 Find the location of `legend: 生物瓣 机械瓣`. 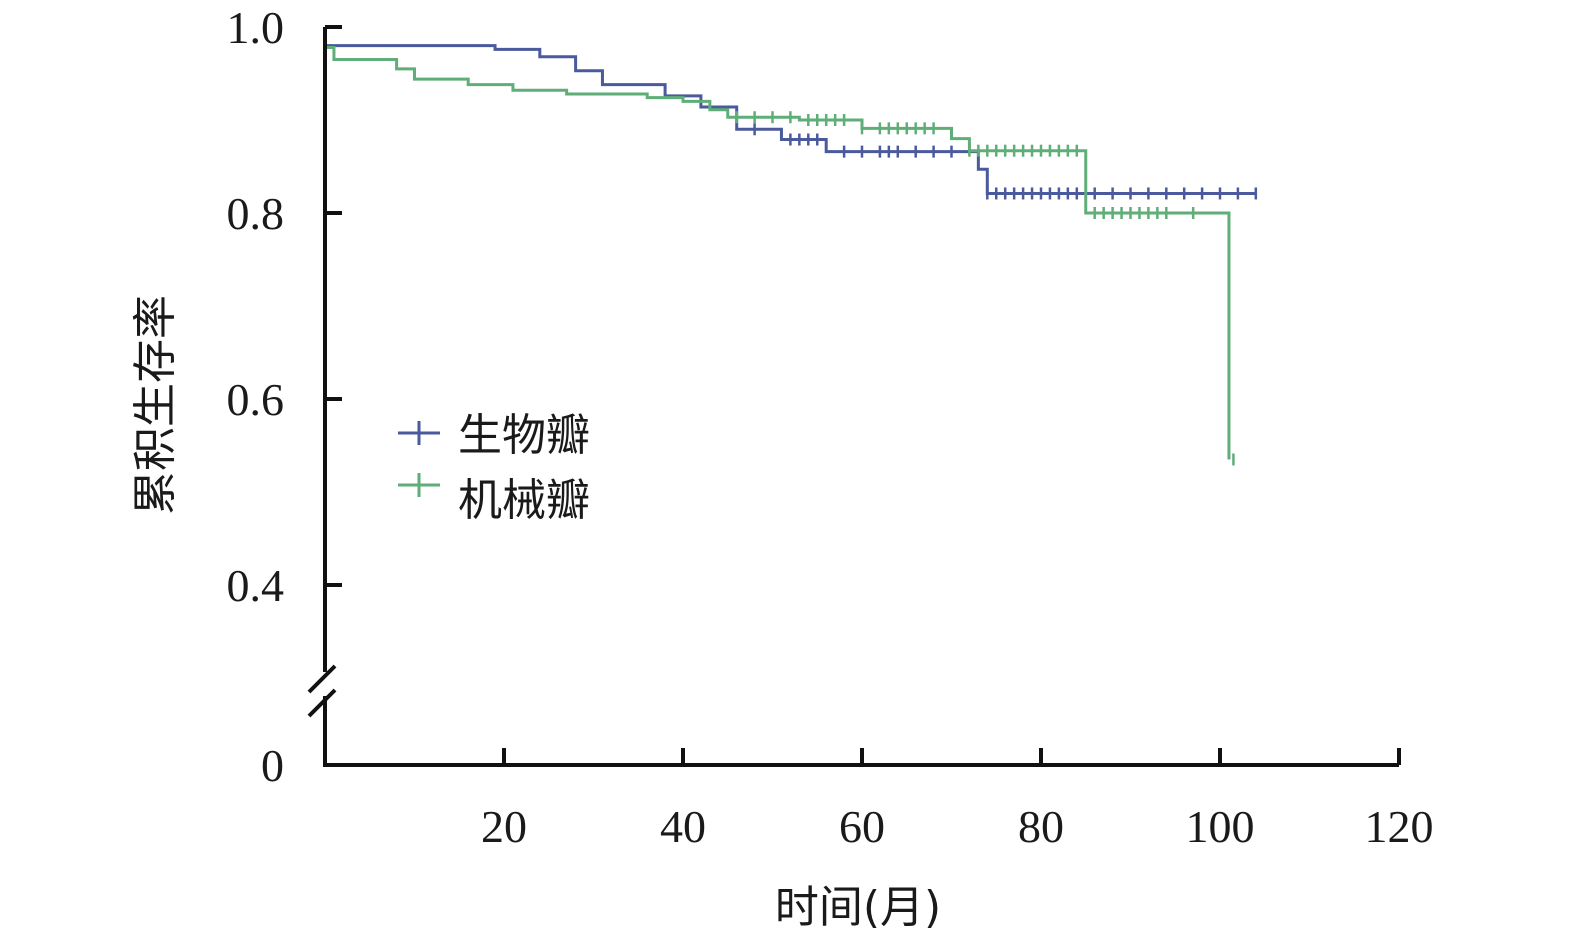

legend: 生物瓣 机械瓣 is located at coordinates (494, 468).